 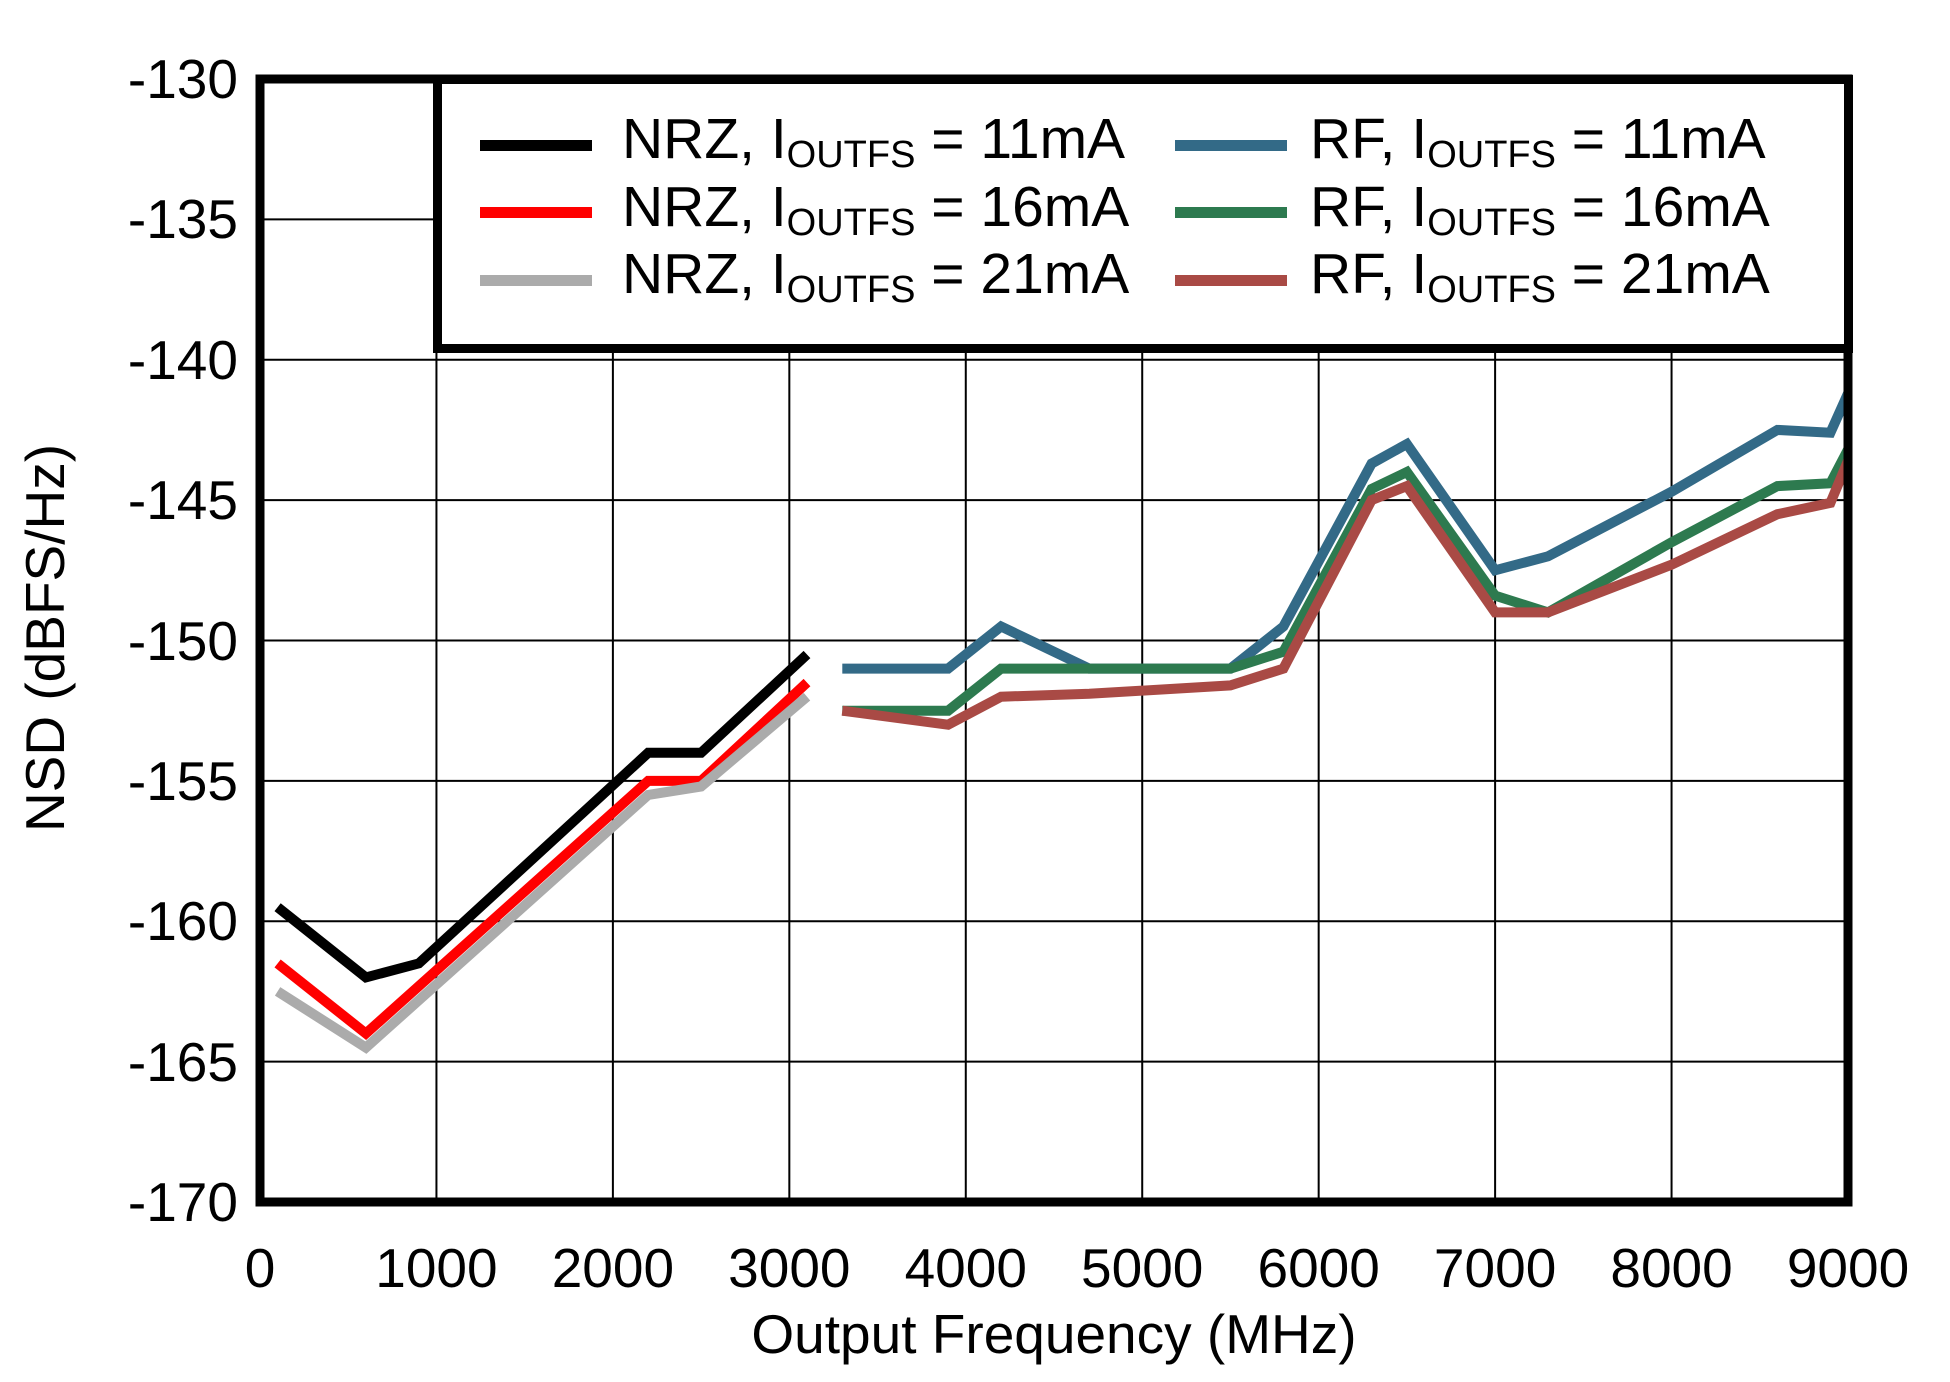 What do you see at coordinates (182, 640) in the screenshot?
I see `y-tick-label--150: -150` at bounding box center [182, 640].